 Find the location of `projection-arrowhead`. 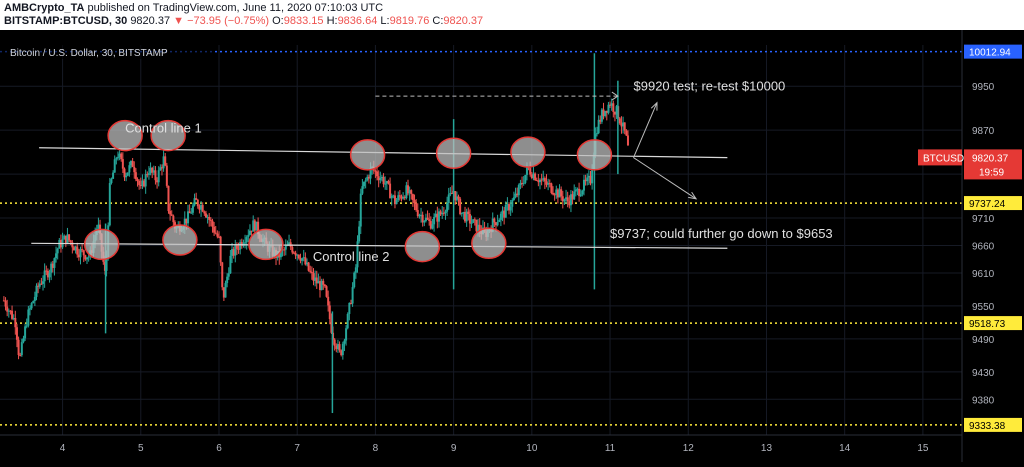

projection-arrowhead is located at coordinates (693, 195).